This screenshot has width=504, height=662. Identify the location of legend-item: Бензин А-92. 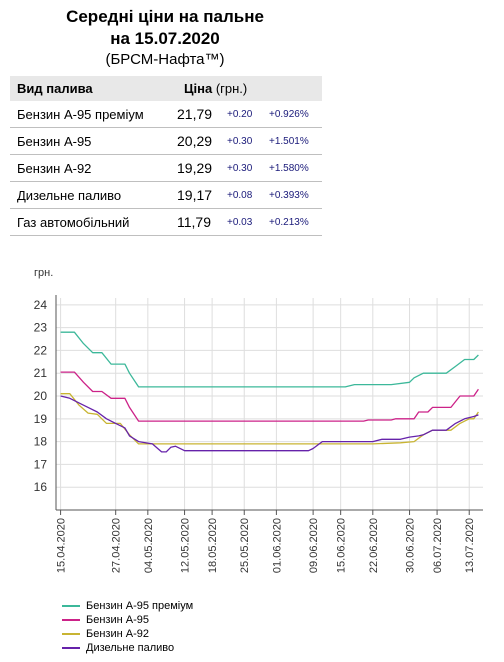
(127, 634).